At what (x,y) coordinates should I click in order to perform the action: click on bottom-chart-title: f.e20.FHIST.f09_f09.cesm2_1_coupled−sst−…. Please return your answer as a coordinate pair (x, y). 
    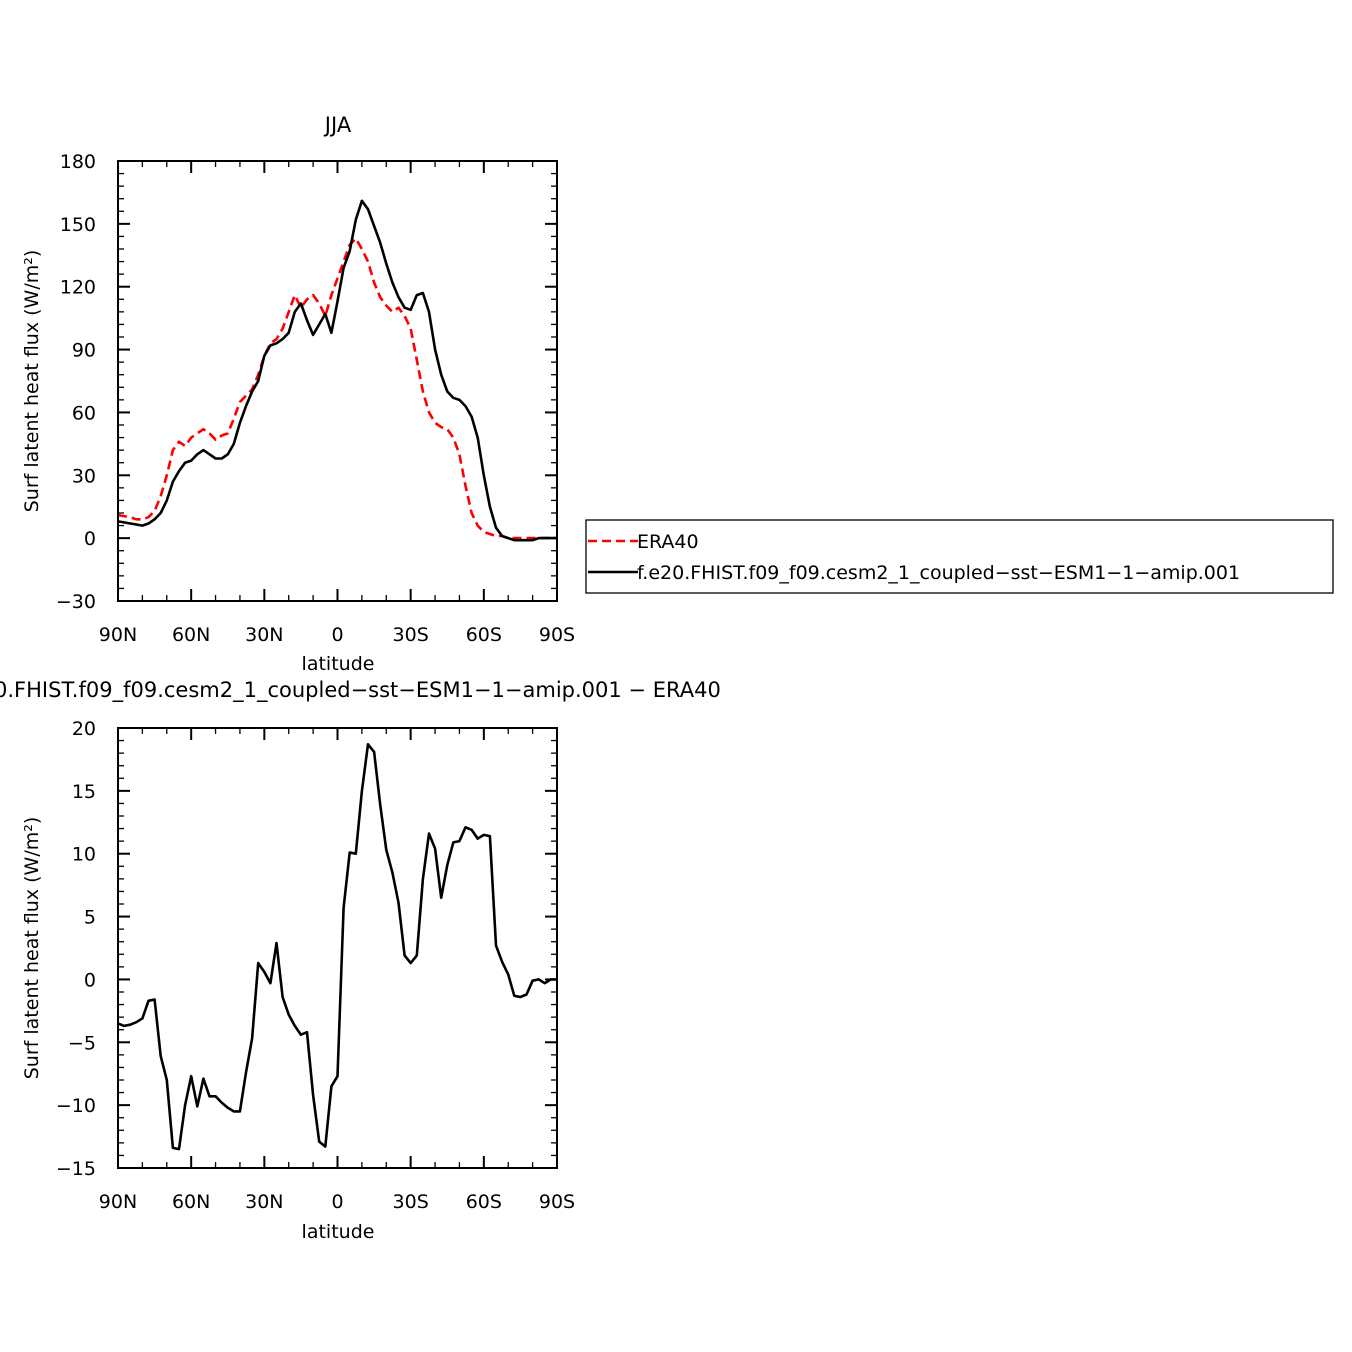
    Looking at the image, I should click on (360, 690).